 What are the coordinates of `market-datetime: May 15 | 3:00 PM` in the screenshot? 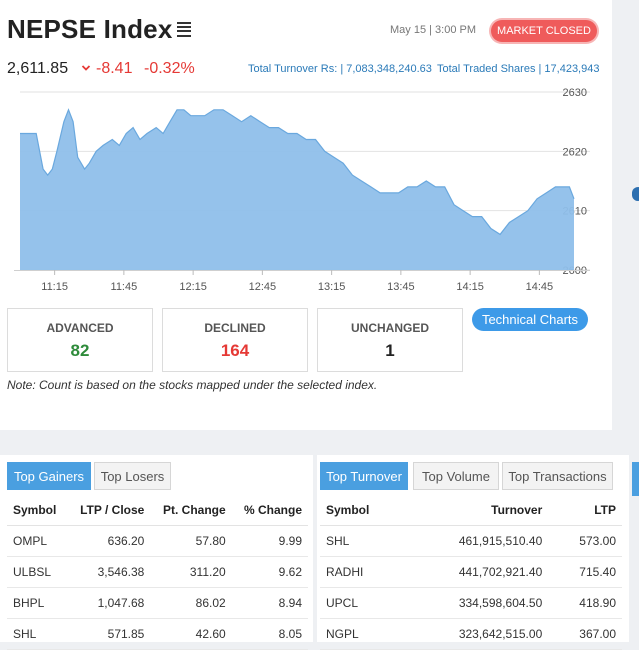 It's located at (433, 30).